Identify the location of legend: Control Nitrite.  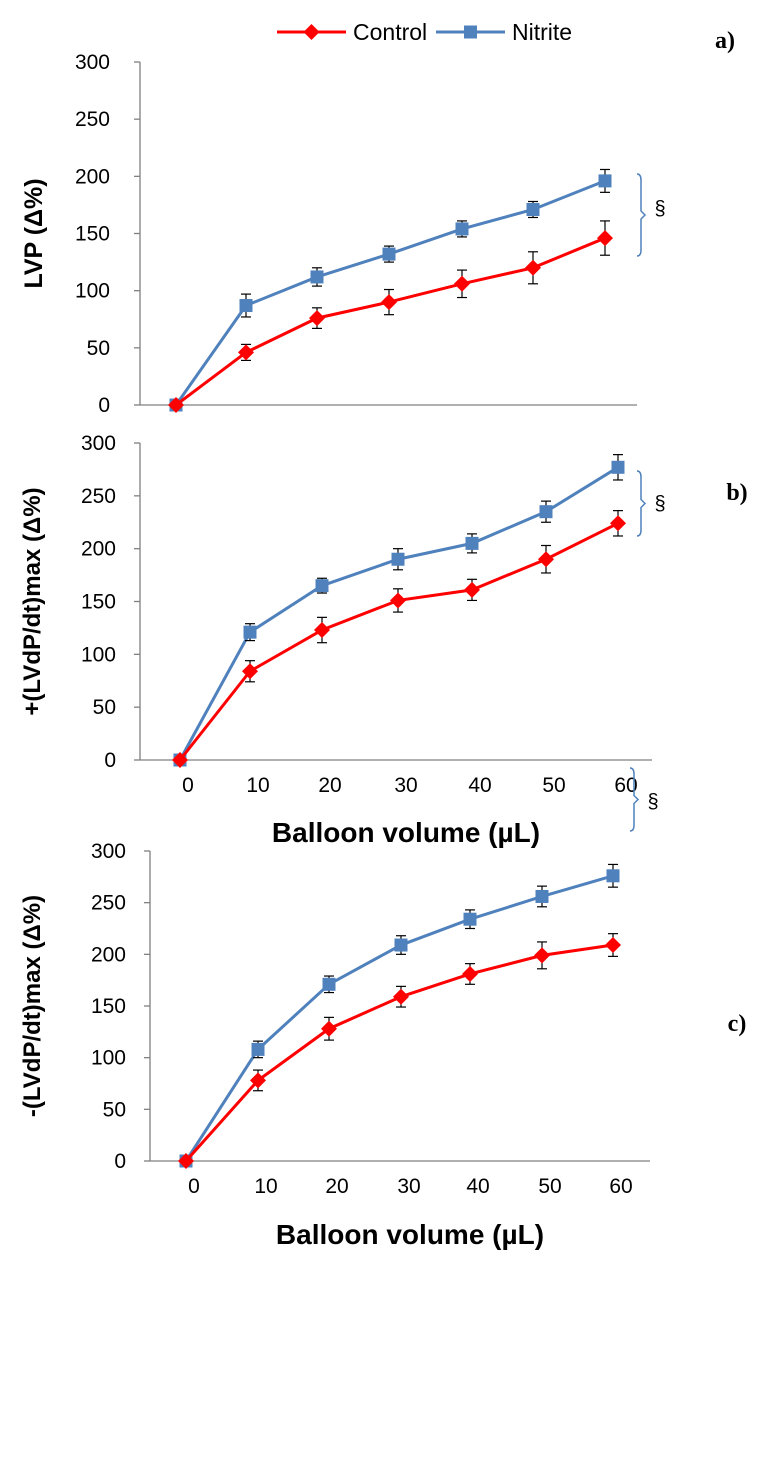
(424, 32).